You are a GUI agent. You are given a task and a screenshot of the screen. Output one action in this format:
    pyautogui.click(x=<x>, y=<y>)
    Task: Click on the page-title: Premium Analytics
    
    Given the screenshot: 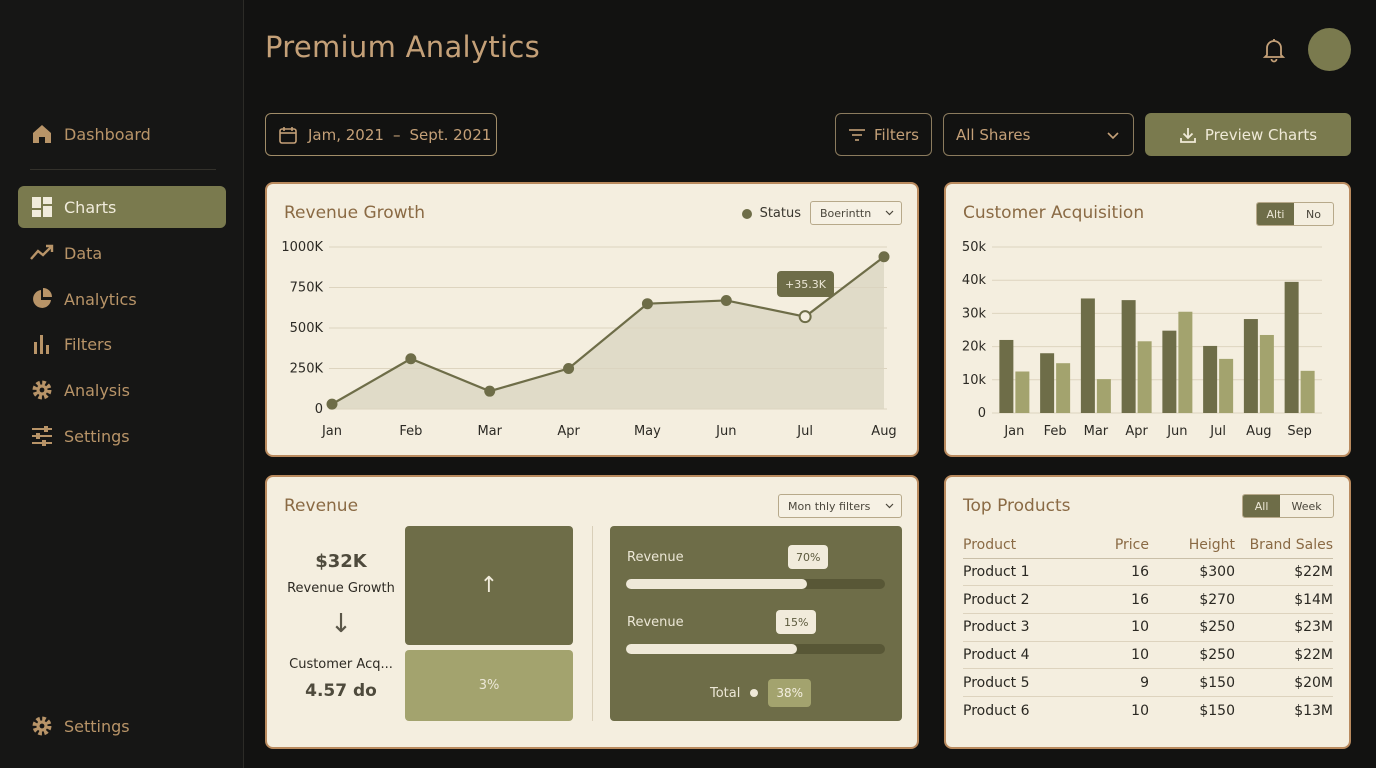 What is the action you would take?
    pyautogui.click(x=403, y=47)
    